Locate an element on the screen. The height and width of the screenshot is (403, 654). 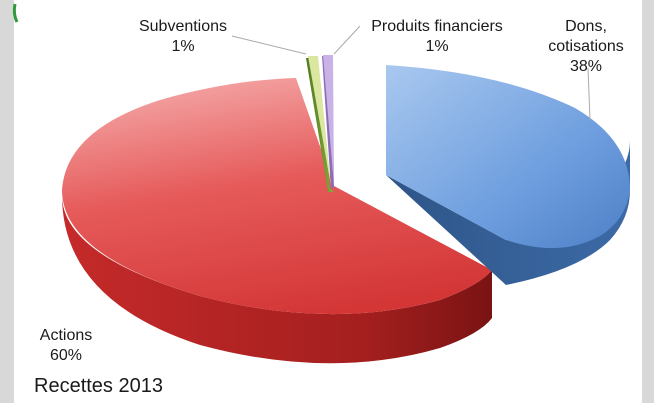
label-produits-financiers-value: 1% is located at coordinates (436, 46).